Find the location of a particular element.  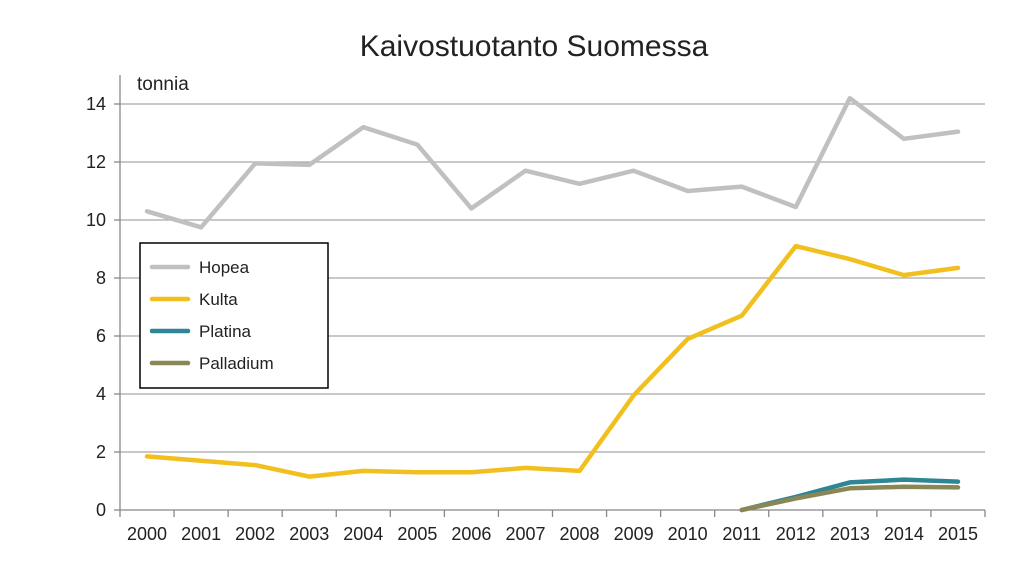

x-tick-label: 2000 is located at coordinates (147, 534).